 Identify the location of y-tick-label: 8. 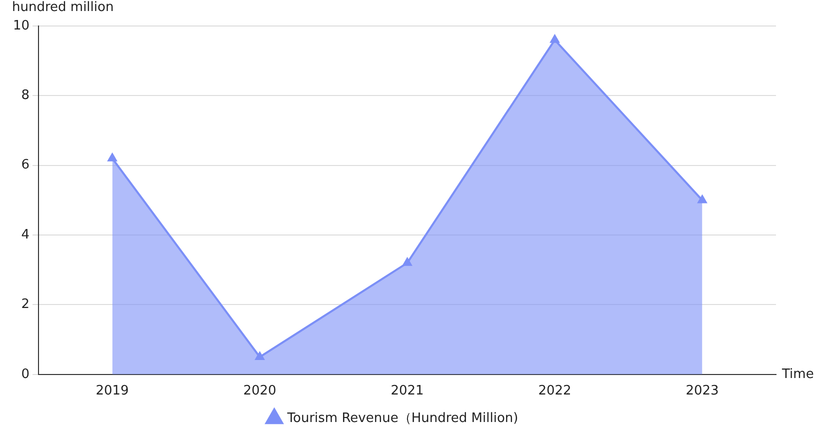
(25, 96).